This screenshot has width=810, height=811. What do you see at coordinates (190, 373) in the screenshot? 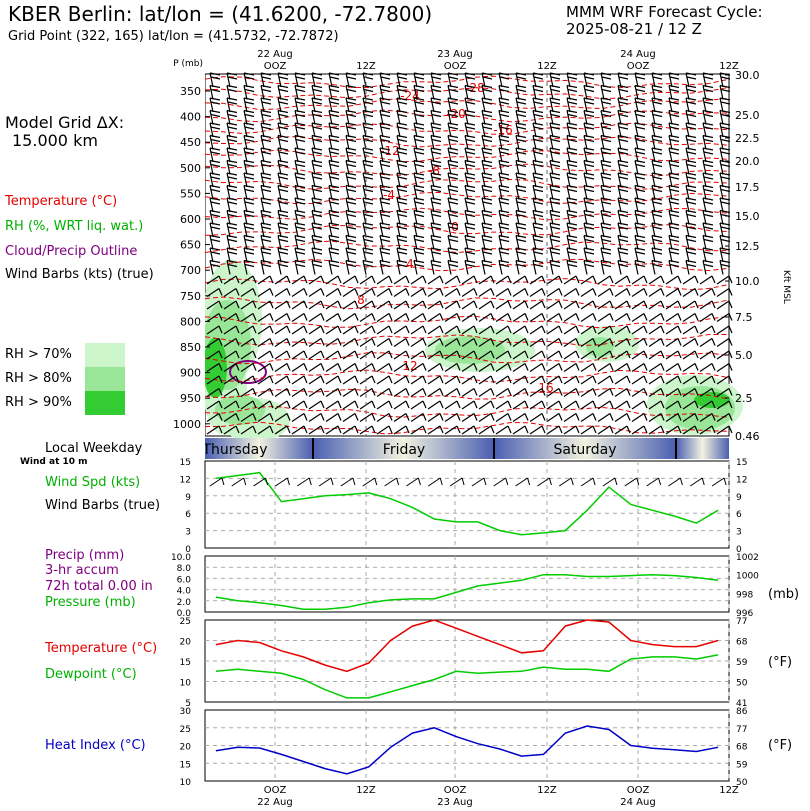
I see `pressure-tick-900: 900` at bounding box center [190, 373].